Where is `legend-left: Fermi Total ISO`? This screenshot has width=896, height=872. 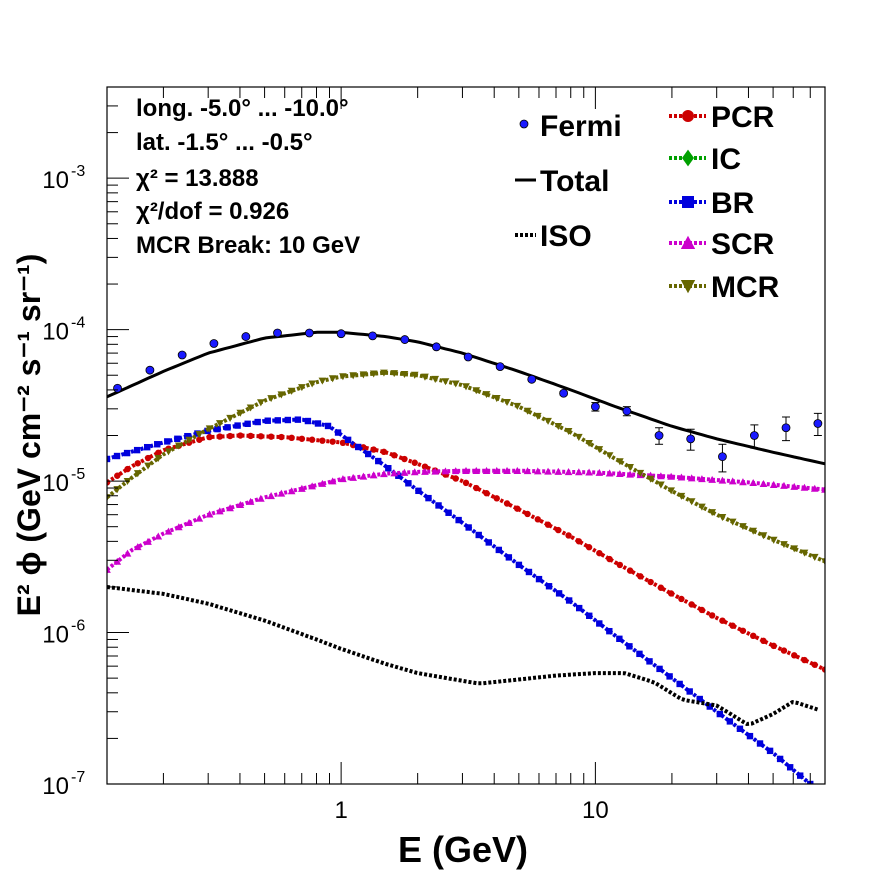 legend-left: Fermi Total ISO is located at coordinates (568, 181).